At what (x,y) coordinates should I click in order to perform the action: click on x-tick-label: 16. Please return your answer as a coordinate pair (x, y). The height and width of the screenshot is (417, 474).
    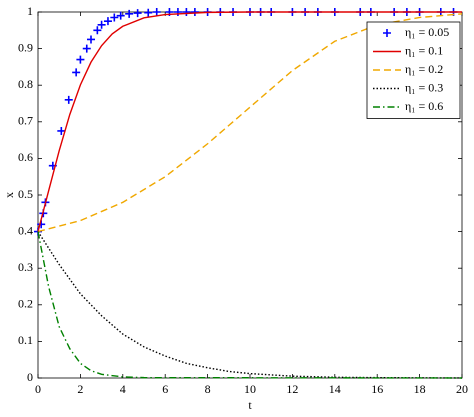
    Looking at the image, I should click on (377, 389).